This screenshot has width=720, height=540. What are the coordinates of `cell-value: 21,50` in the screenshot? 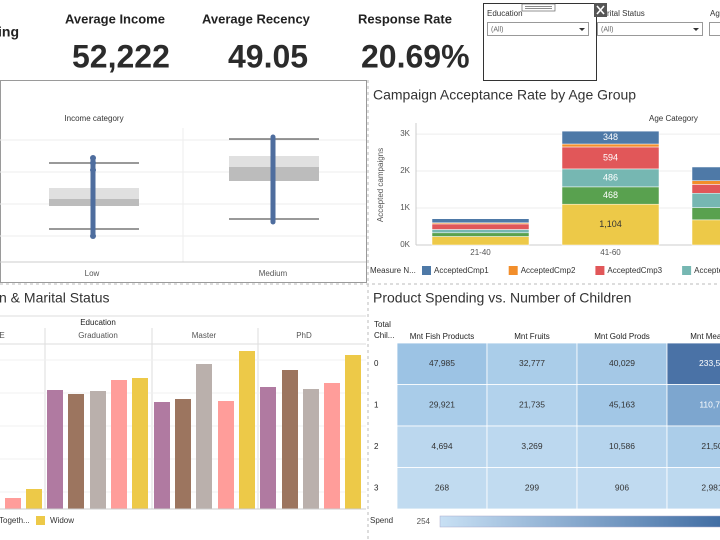 It's located at (710, 446).